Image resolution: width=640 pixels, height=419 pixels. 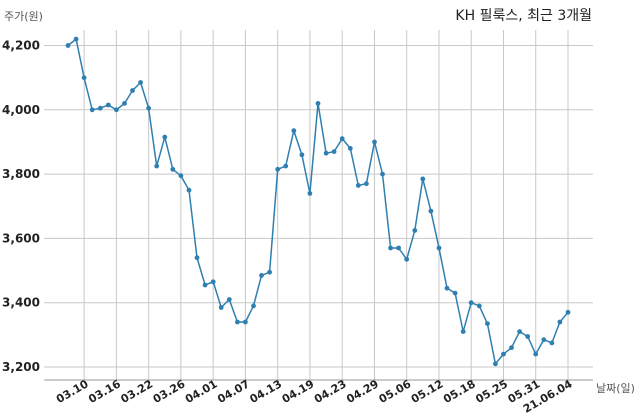 What do you see at coordinates (523, 16) in the screenshot?
I see `chart-title: KH 필룩스, 최근 3개월` at bounding box center [523, 16].